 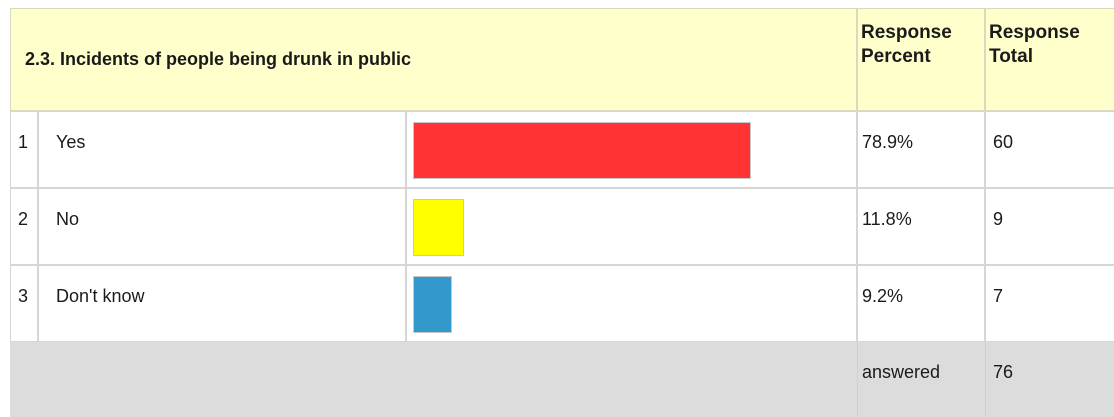 What do you see at coordinates (1049, 226) in the screenshot?
I see `response-total: 9` at bounding box center [1049, 226].